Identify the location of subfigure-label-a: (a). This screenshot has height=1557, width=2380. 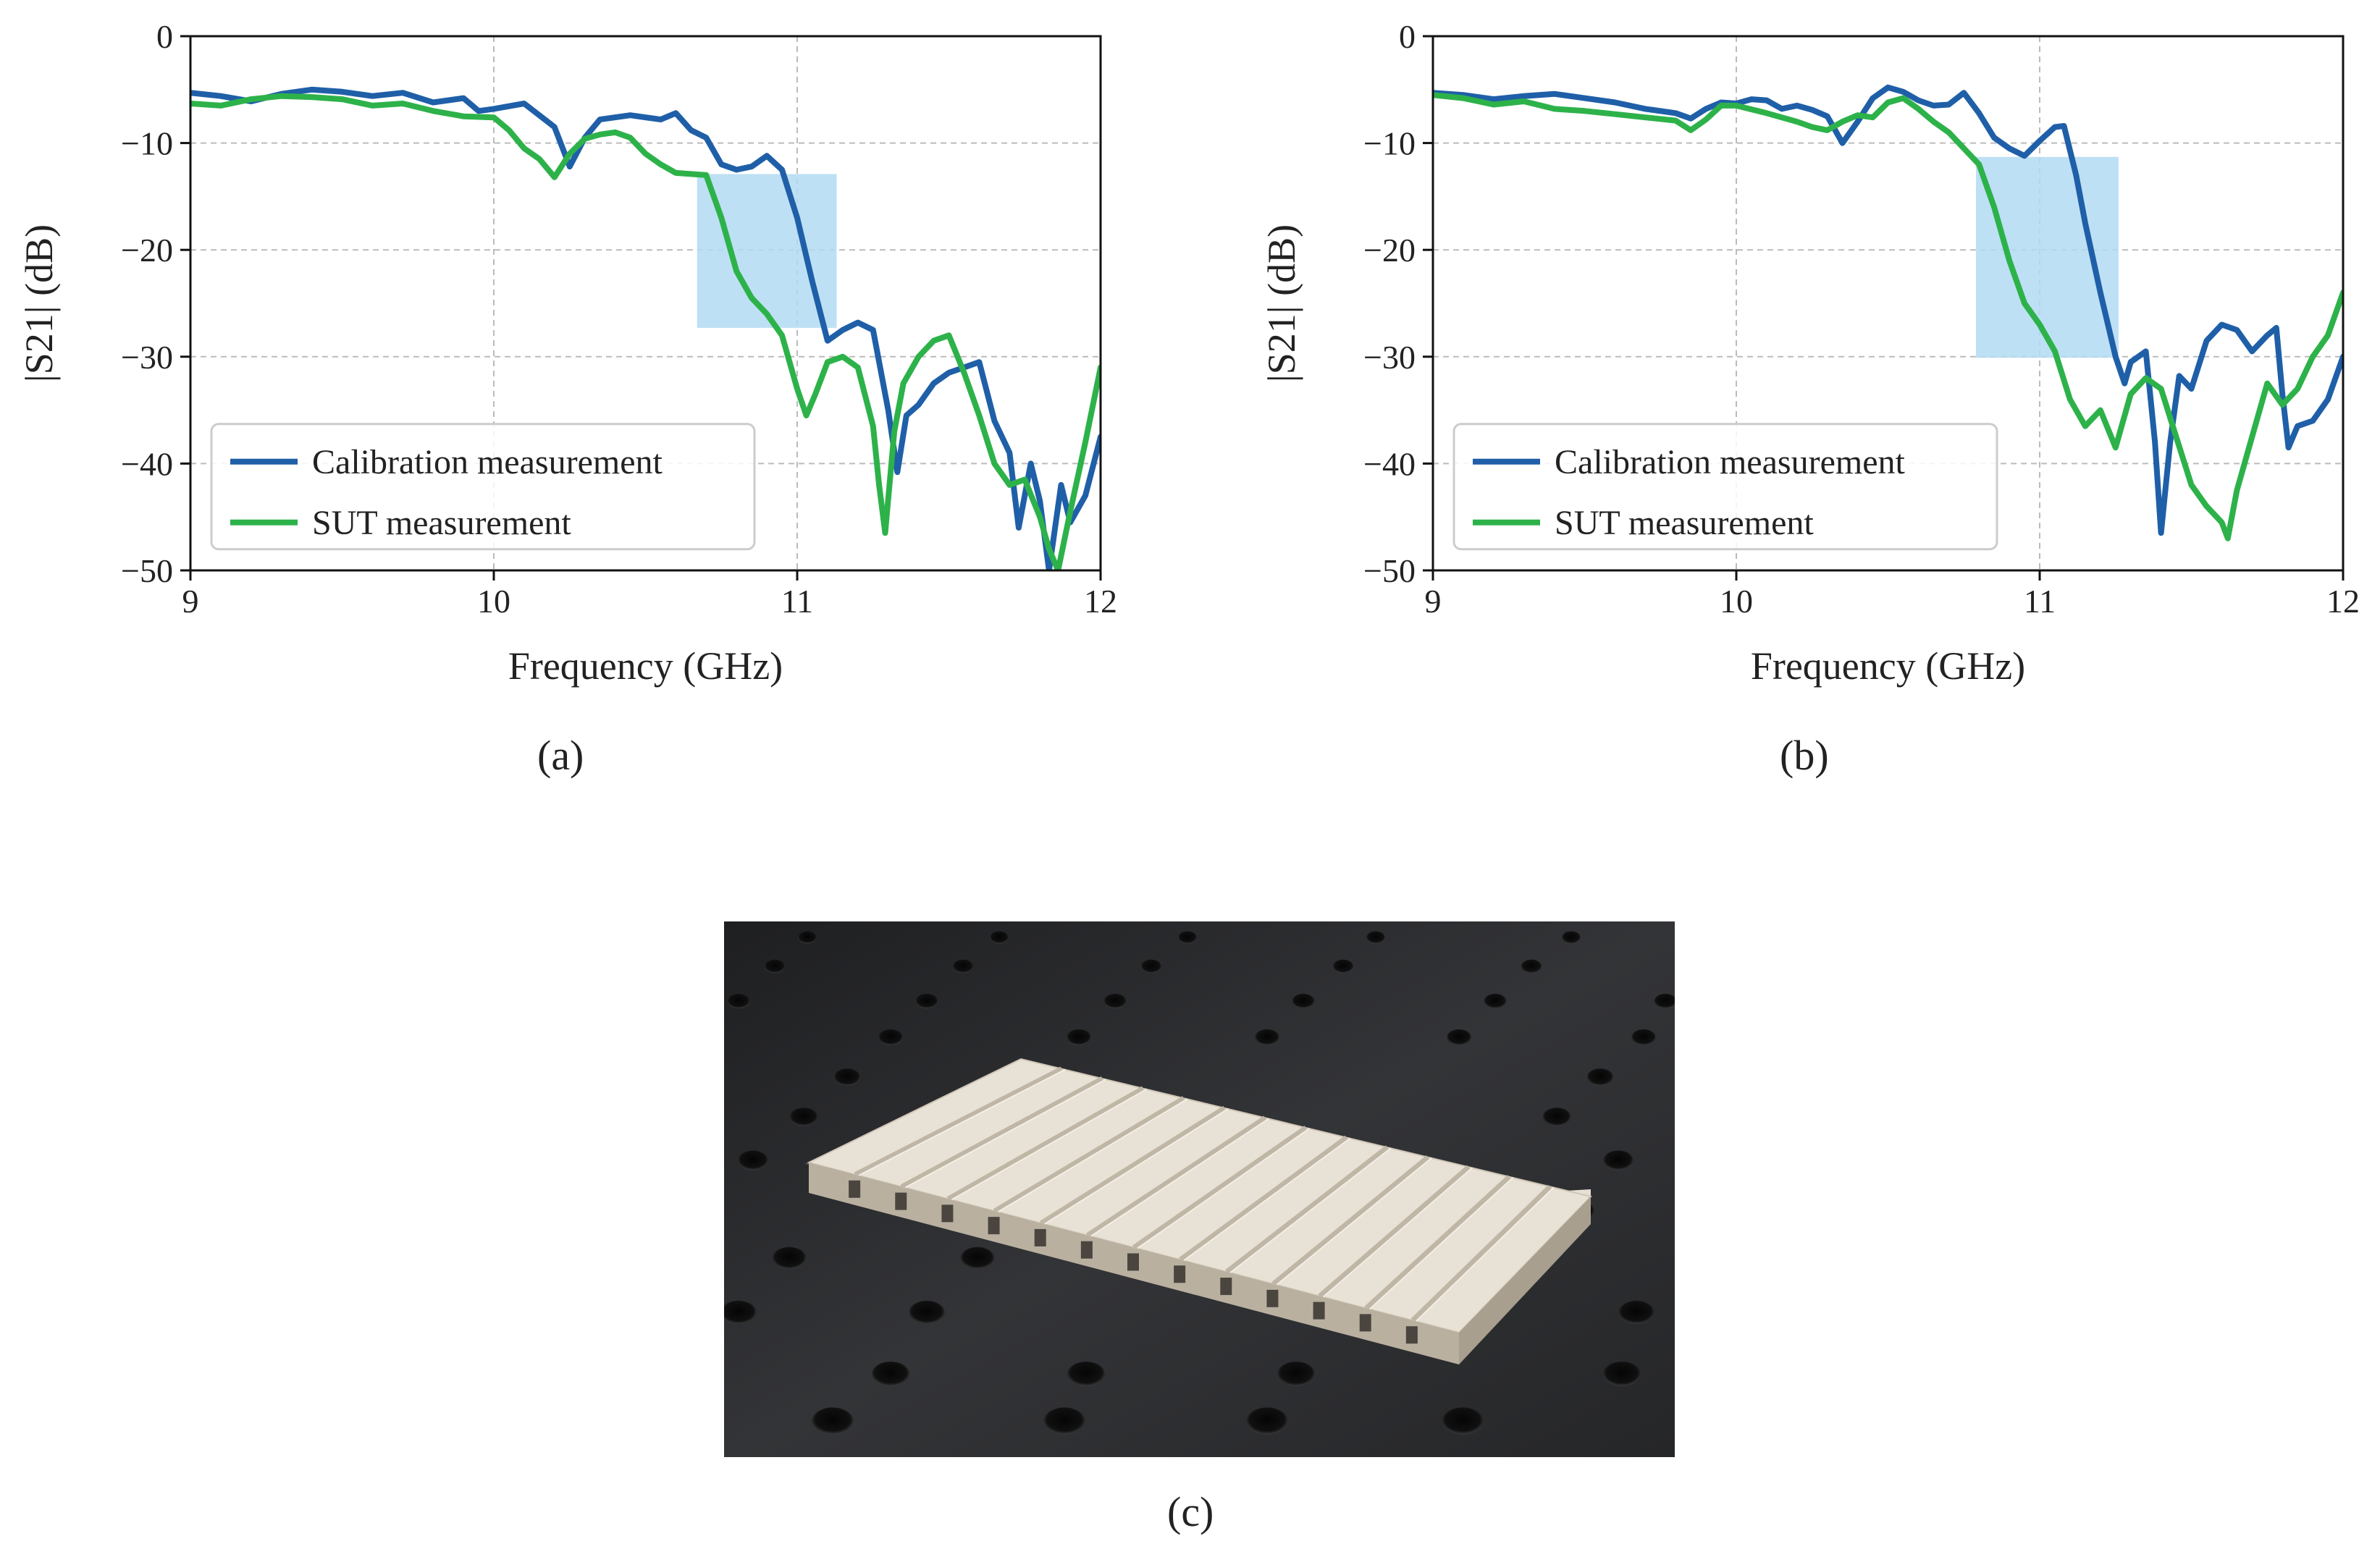
(560, 755).